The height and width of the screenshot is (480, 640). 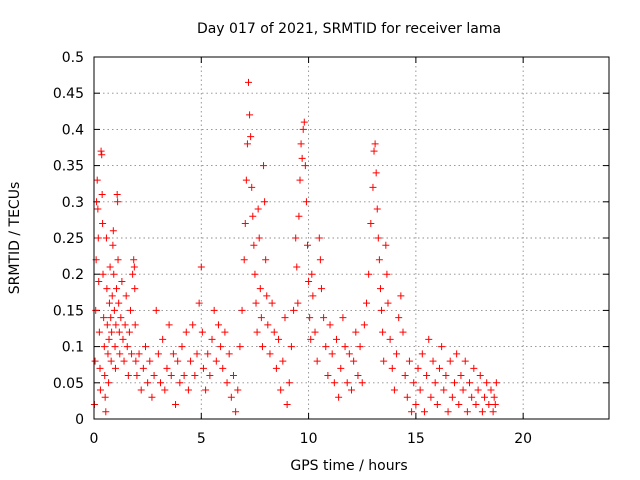 I want to click on y-tick-labels: 0 0.05 0.1 0.15 0.2 0.25 0.3 0.35 0.4 0.45 0.5, so click(x=68, y=239).